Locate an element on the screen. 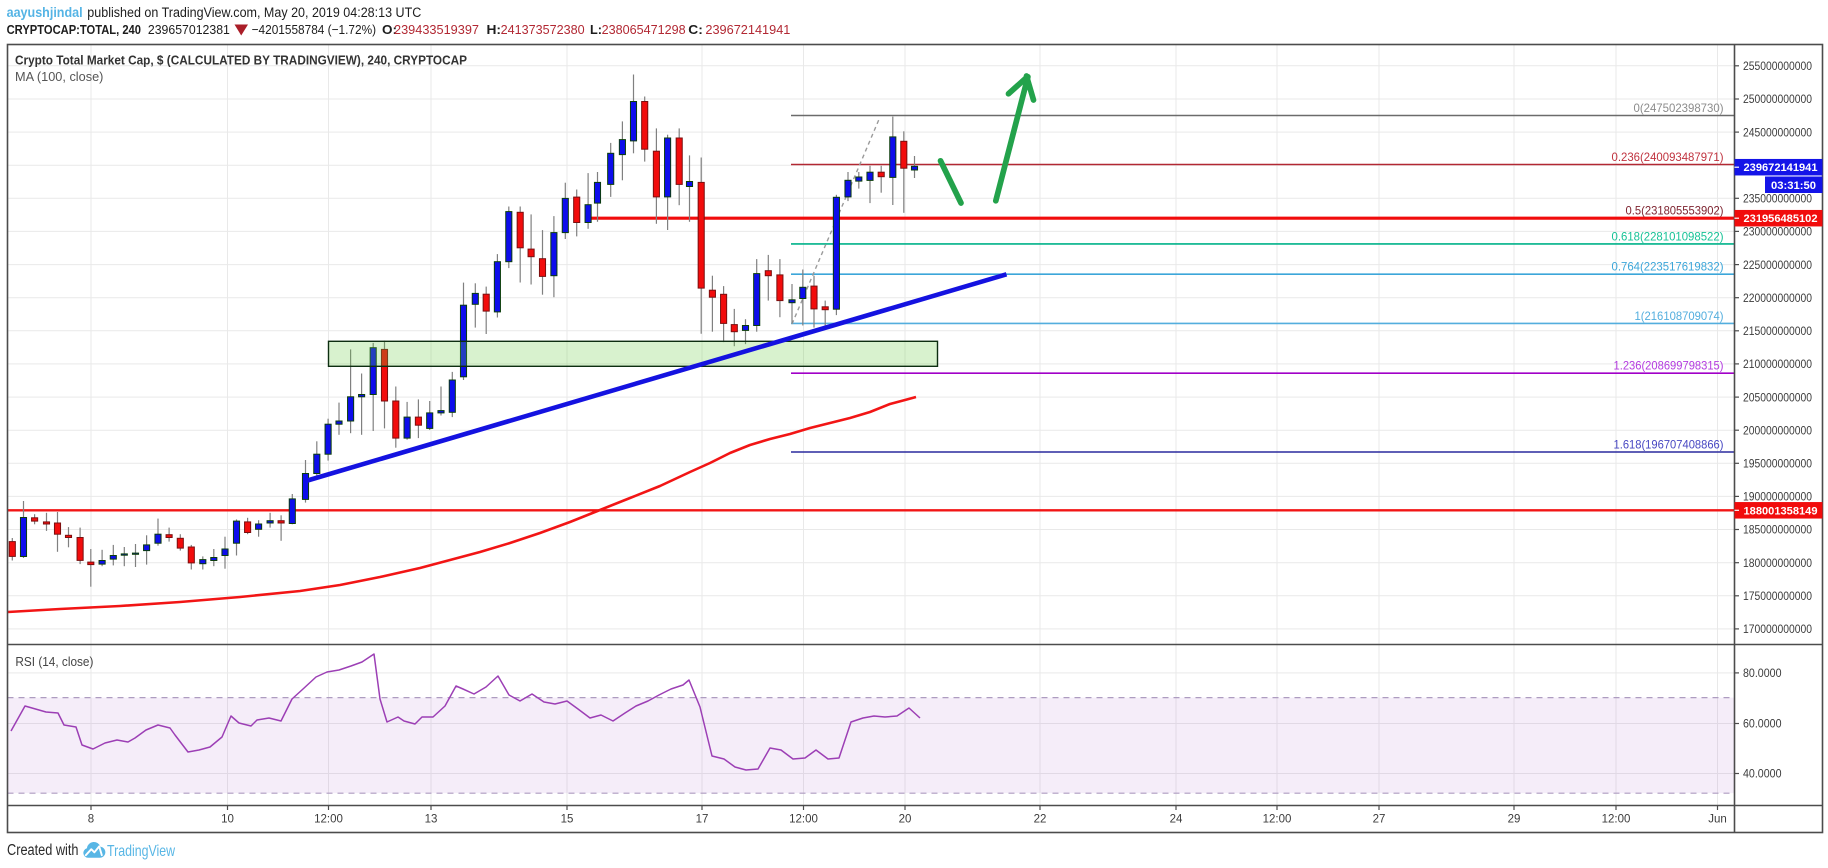 The height and width of the screenshot is (868, 1828). svg-text: 13 is located at coordinates (431, 820).